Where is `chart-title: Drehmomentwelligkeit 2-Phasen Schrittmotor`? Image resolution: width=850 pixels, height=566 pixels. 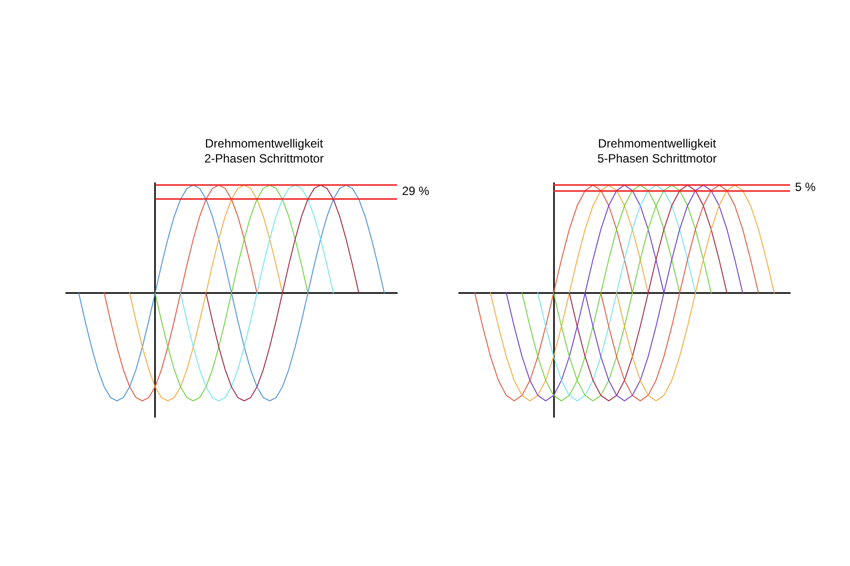 chart-title: Drehmomentwelligkeit 2-Phasen Schrittmotor is located at coordinates (264, 151).